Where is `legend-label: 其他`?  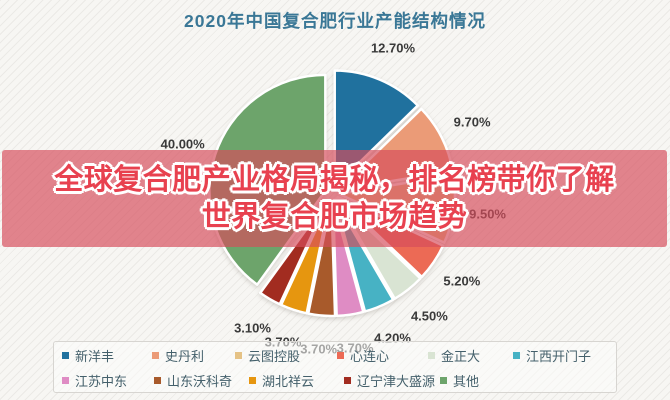
legend-label: 其他 is located at coordinates (466, 381).